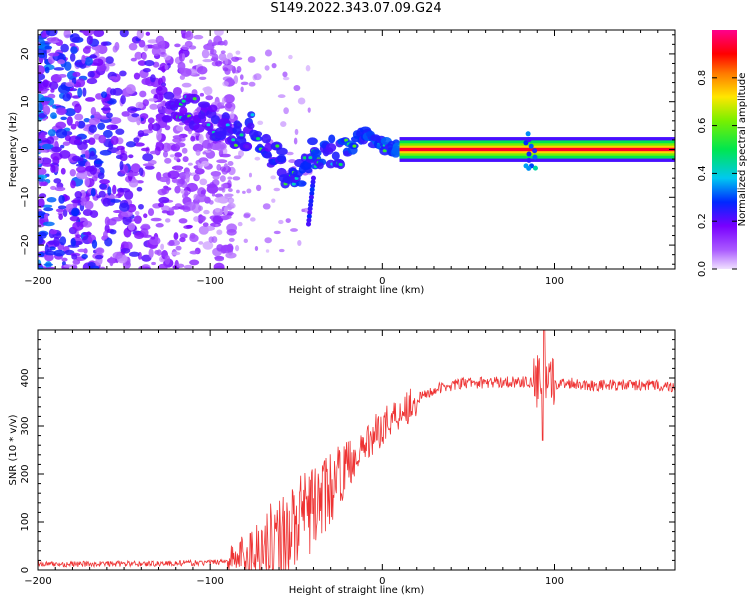 This screenshot has width=750, height=600. I want to click on figure-title: S149.2022.343.07.09.G24, so click(356, 8).